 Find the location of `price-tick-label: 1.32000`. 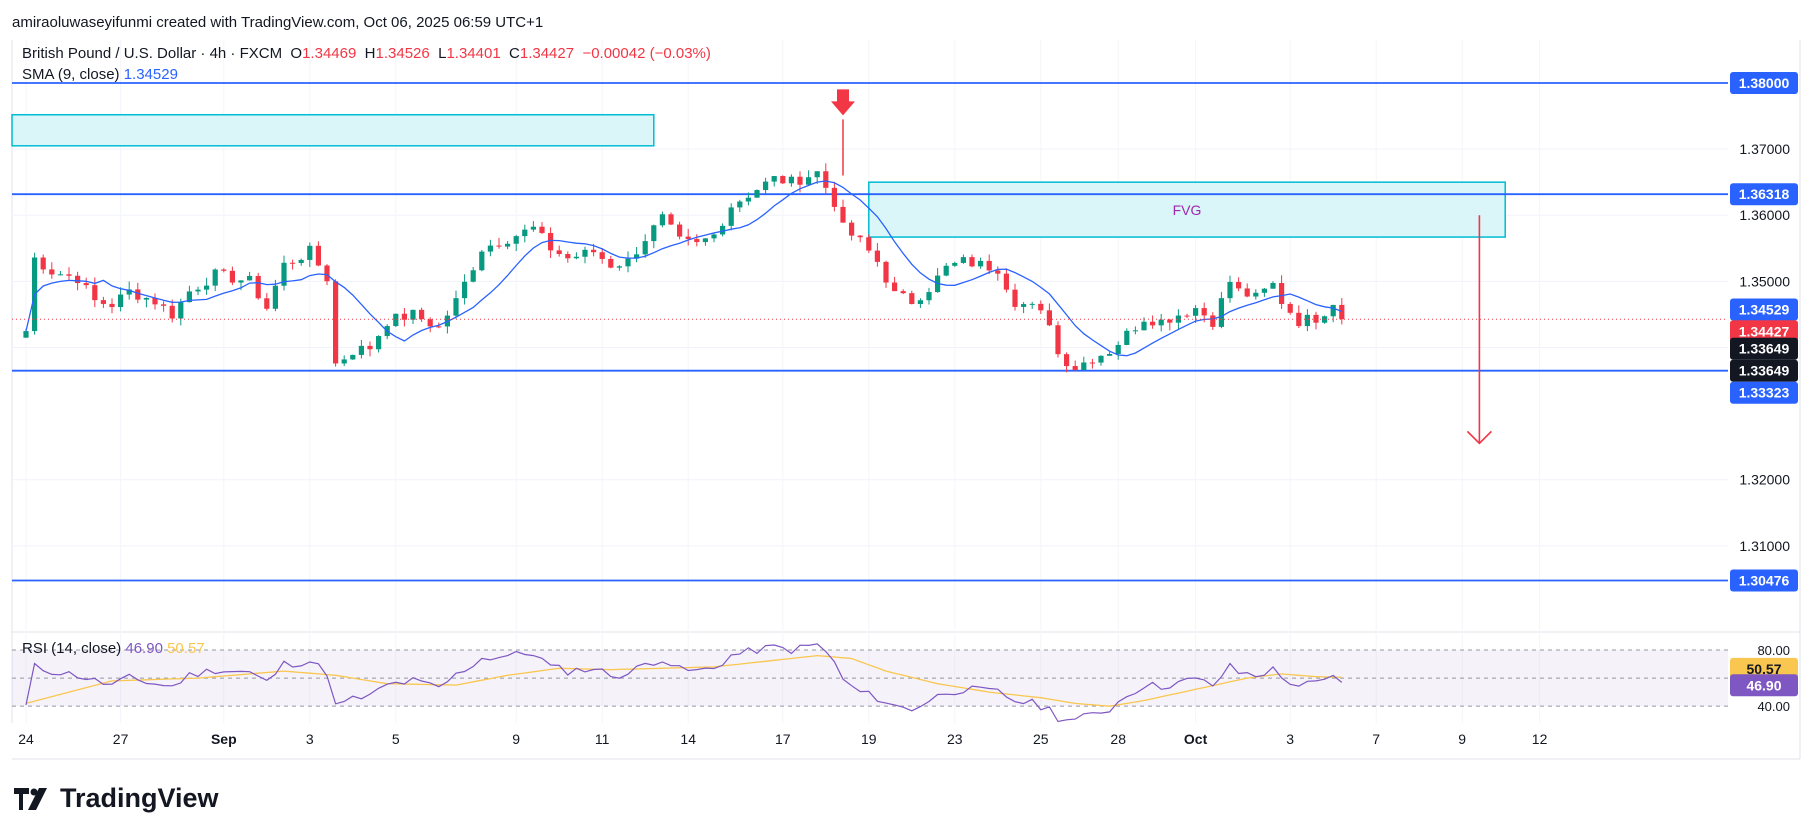

price-tick-label: 1.32000 is located at coordinates (1764, 480).